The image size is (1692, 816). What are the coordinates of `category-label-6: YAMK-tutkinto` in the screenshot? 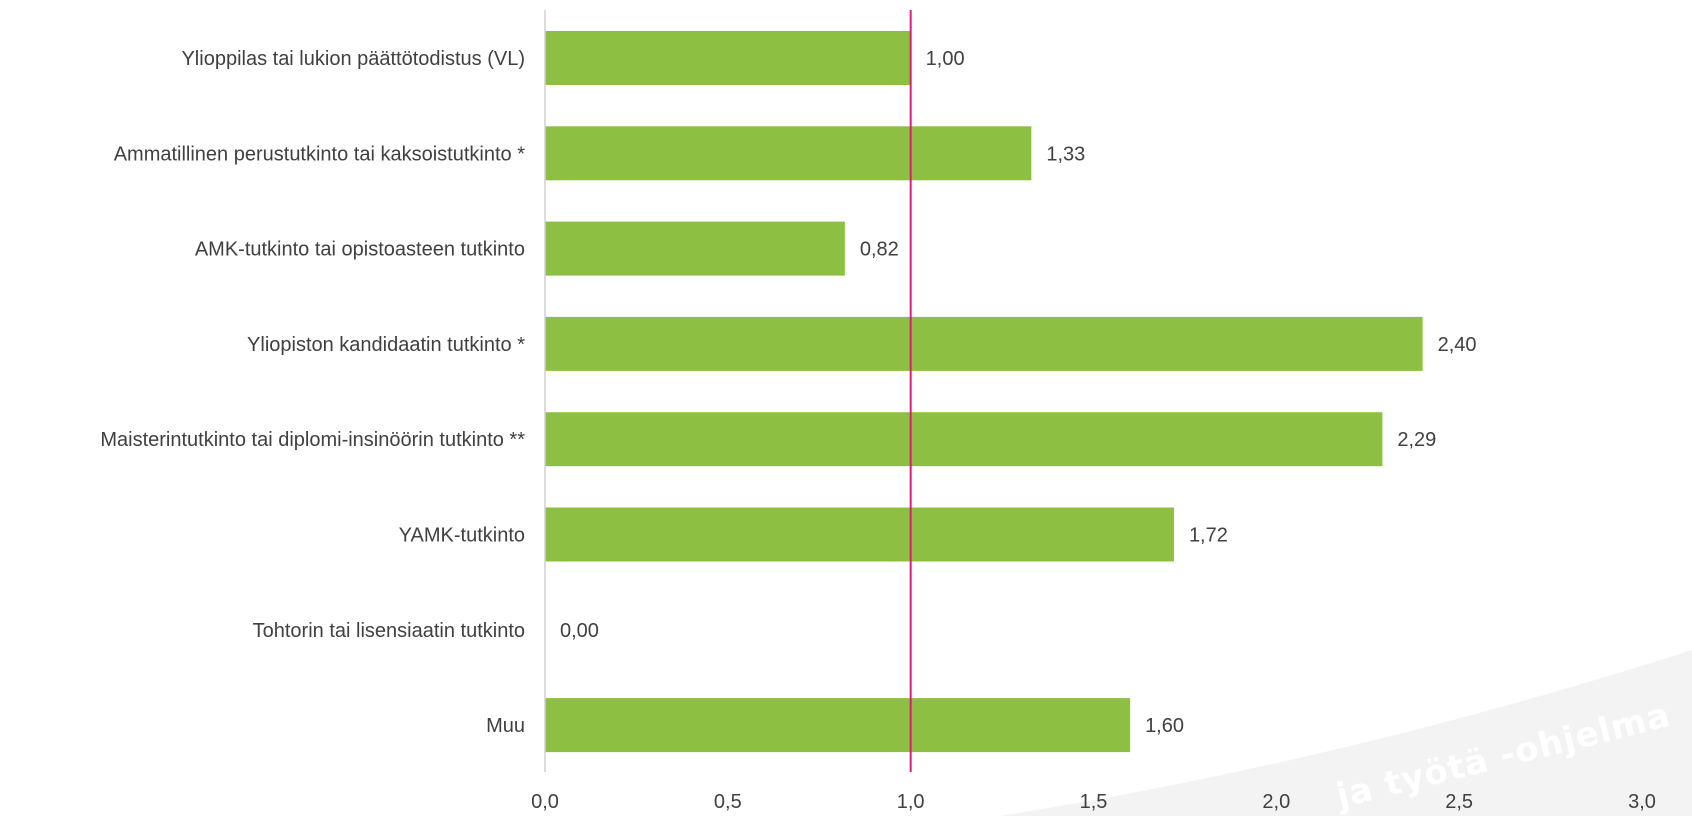 It's located at (462, 536).